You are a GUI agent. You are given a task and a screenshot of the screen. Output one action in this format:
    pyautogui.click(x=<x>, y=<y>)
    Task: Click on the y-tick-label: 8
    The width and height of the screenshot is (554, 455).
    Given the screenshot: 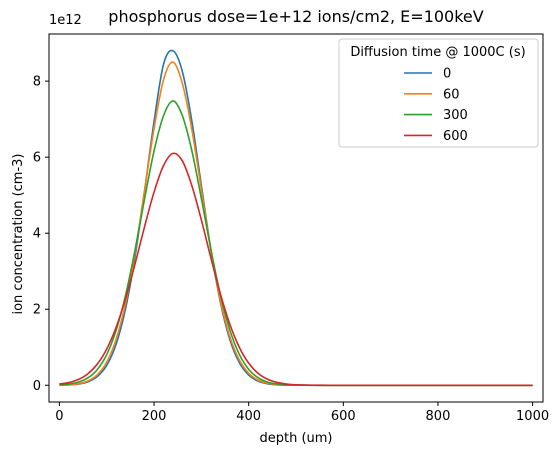 What is the action you would take?
    pyautogui.click(x=37, y=82)
    